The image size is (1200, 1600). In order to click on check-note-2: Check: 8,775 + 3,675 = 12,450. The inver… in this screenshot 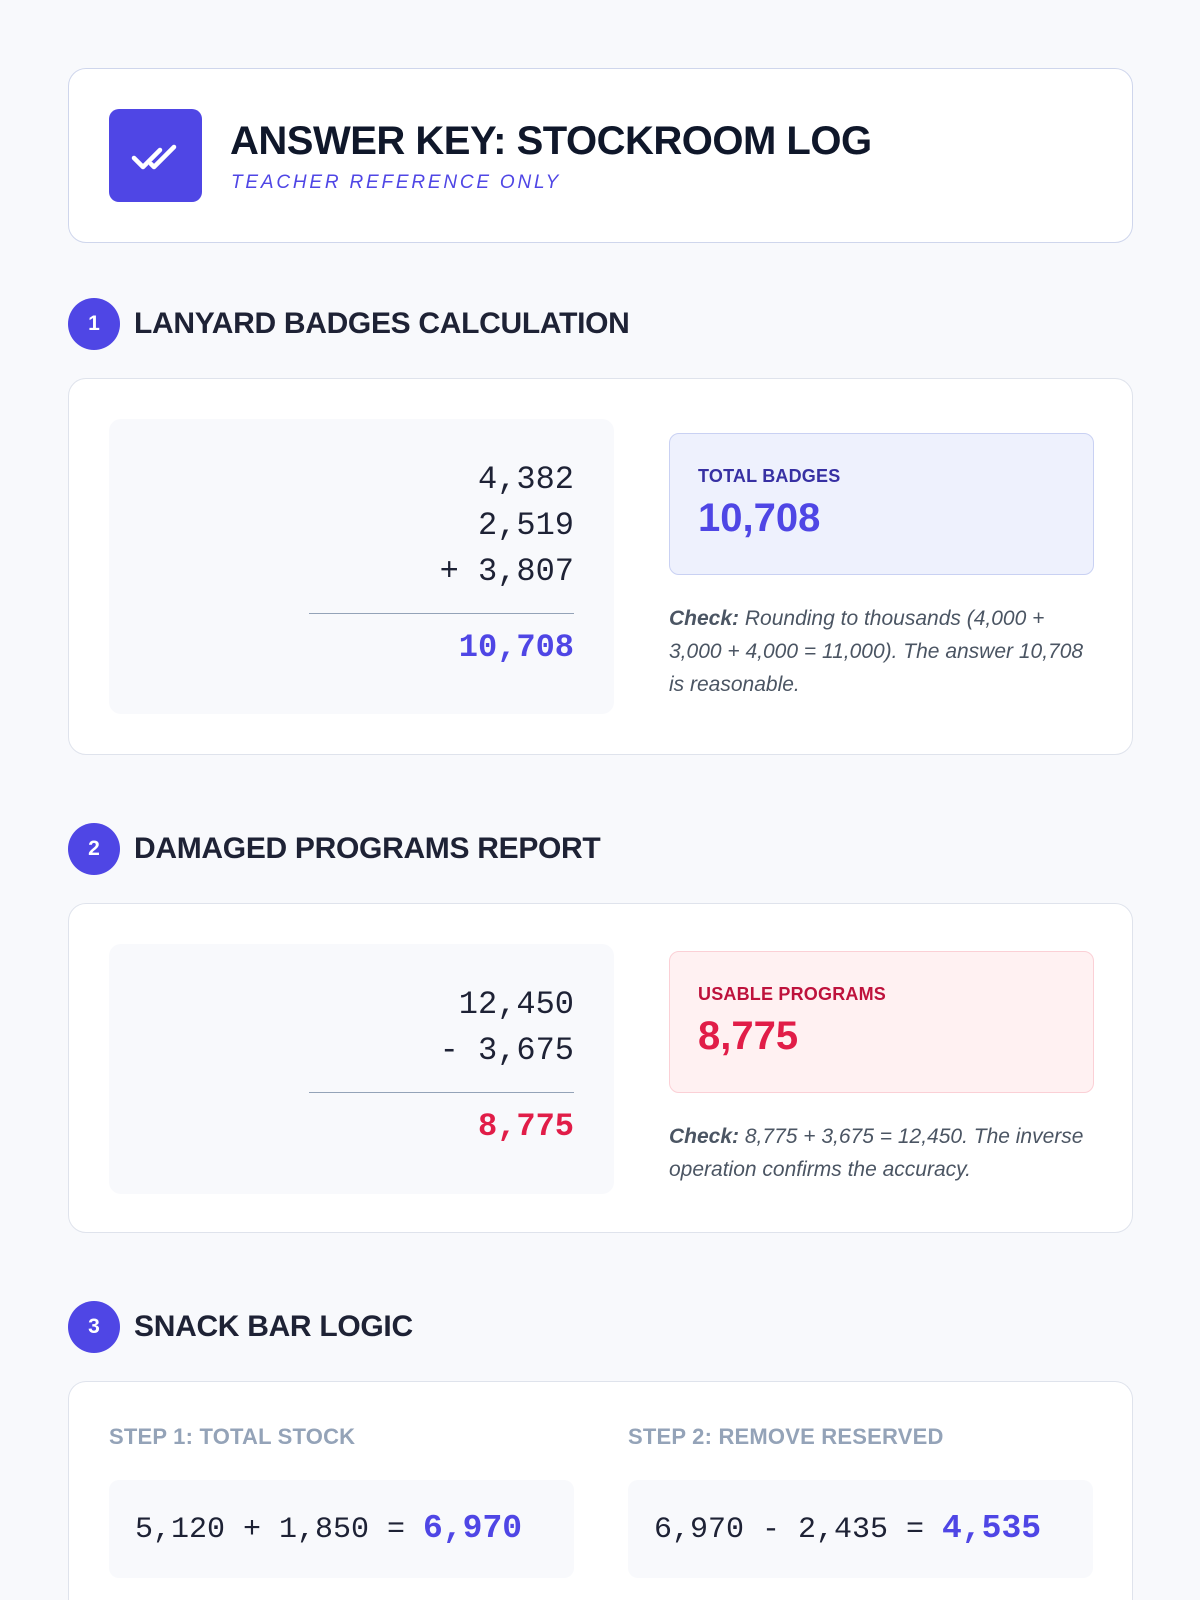, I will do `click(884, 1153)`.